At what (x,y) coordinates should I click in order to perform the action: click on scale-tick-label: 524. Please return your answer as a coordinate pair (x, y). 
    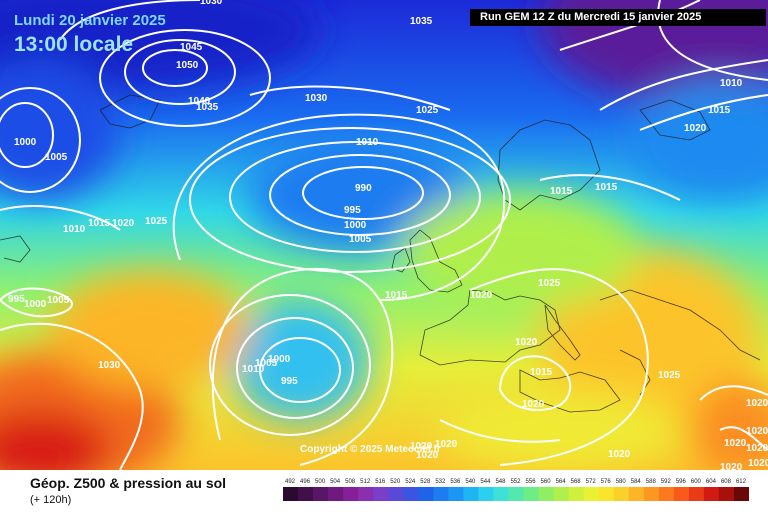
    Looking at the image, I should click on (410, 482).